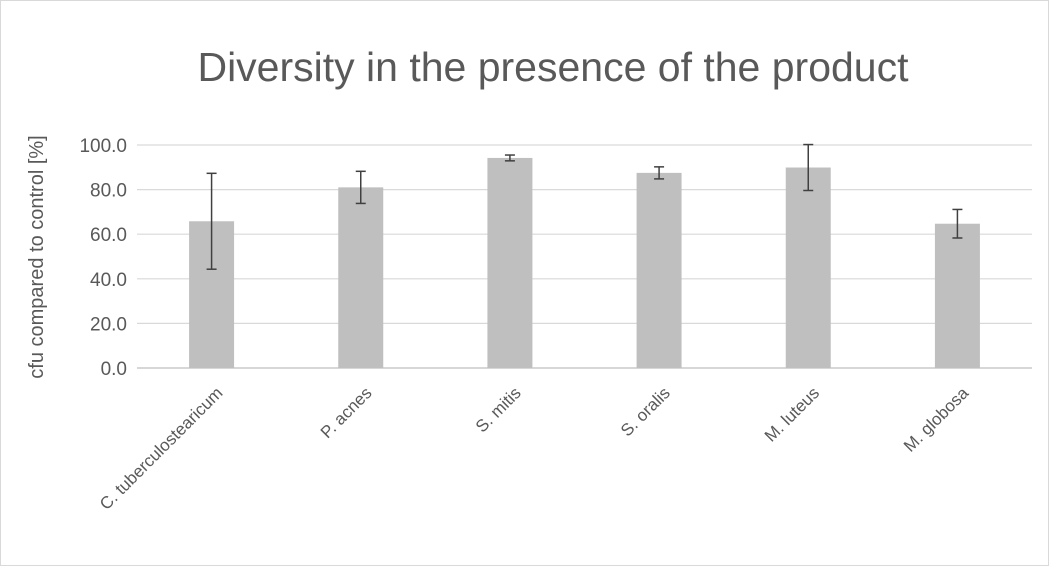 This screenshot has width=1049, height=572. What do you see at coordinates (936, 419) in the screenshot?
I see `x-tick-label: M. globosa` at bounding box center [936, 419].